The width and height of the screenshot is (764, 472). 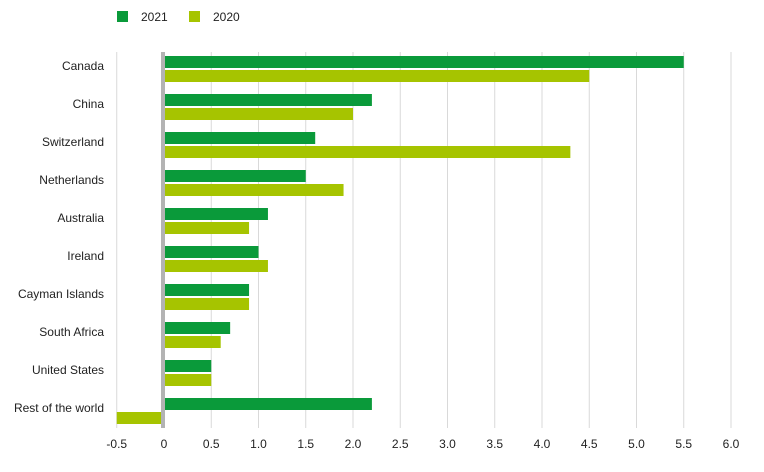 I want to click on x-tick-label: 5.5, so click(x=683, y=444).